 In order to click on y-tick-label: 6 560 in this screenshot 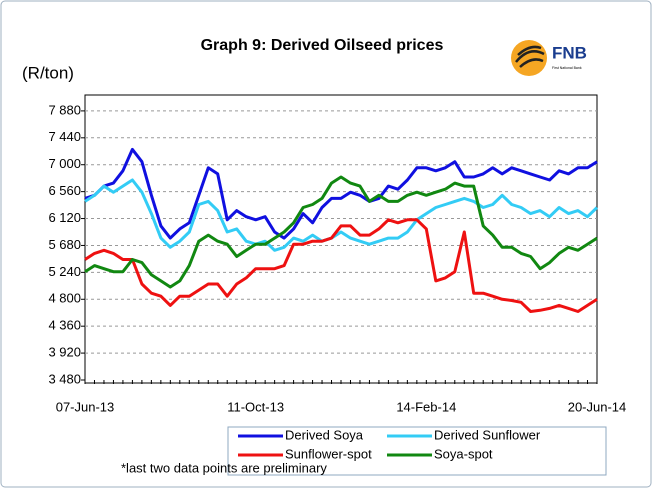, I will do `click(64, 190)`.